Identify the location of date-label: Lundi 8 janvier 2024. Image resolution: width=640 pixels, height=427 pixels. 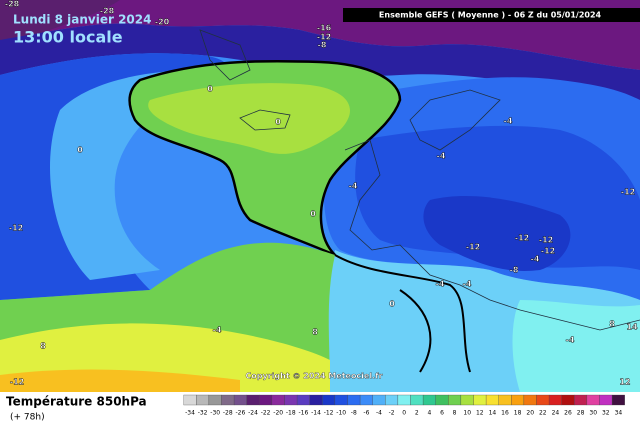
(82, 20).